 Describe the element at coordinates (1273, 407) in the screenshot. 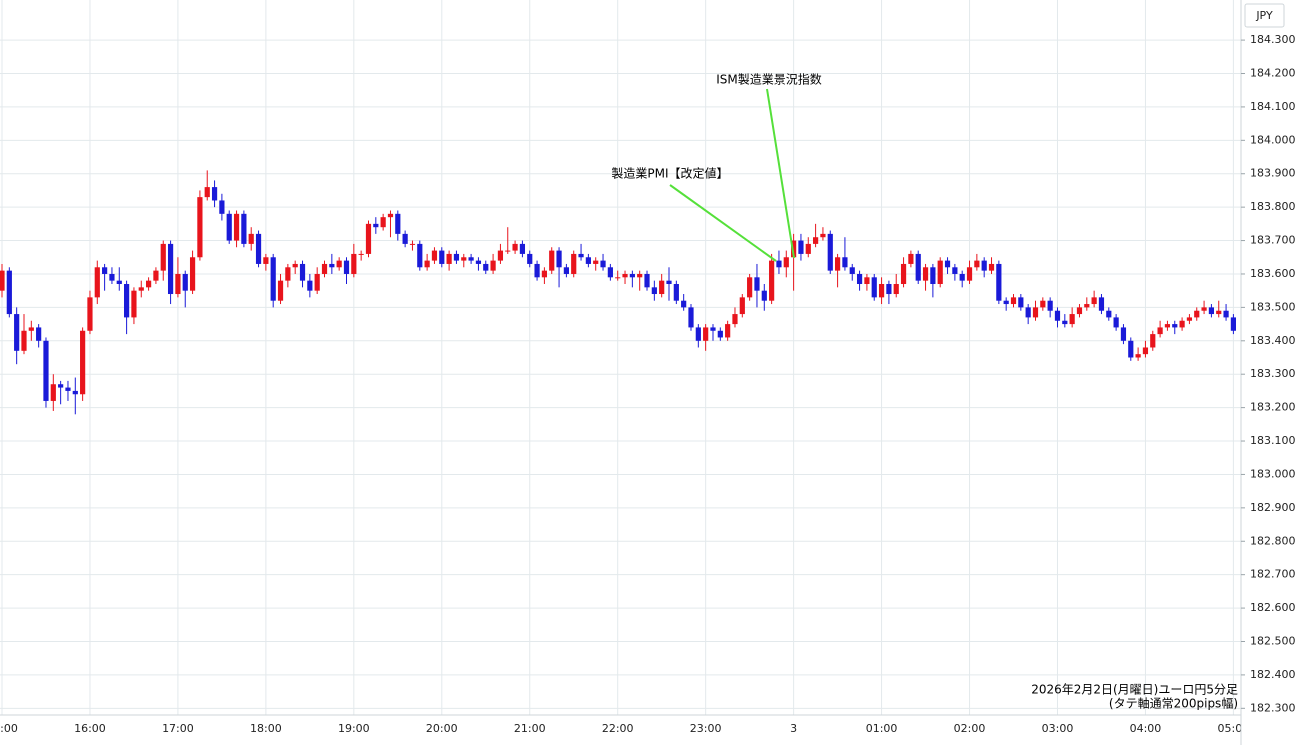

I see `y-tick-label: 183.200` at that location.